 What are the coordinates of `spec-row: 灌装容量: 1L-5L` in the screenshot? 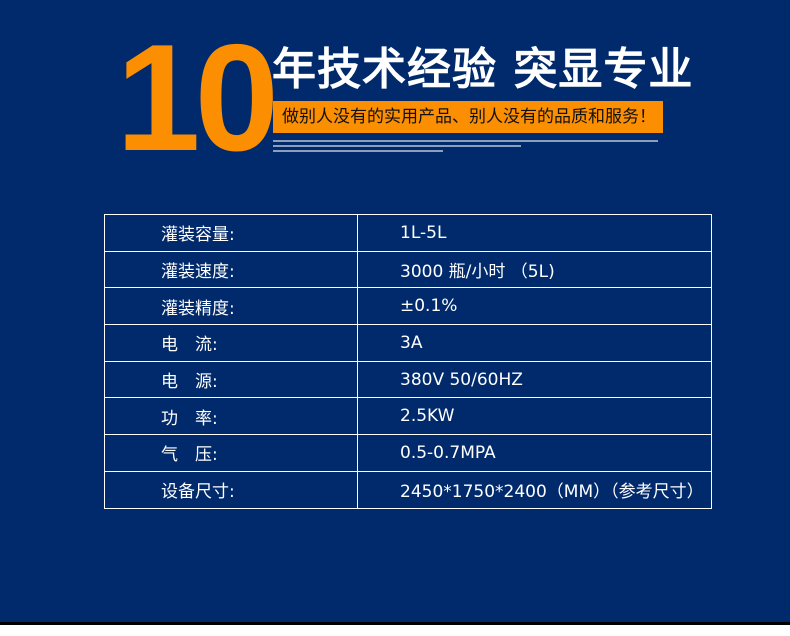 It's located at (408, 233).